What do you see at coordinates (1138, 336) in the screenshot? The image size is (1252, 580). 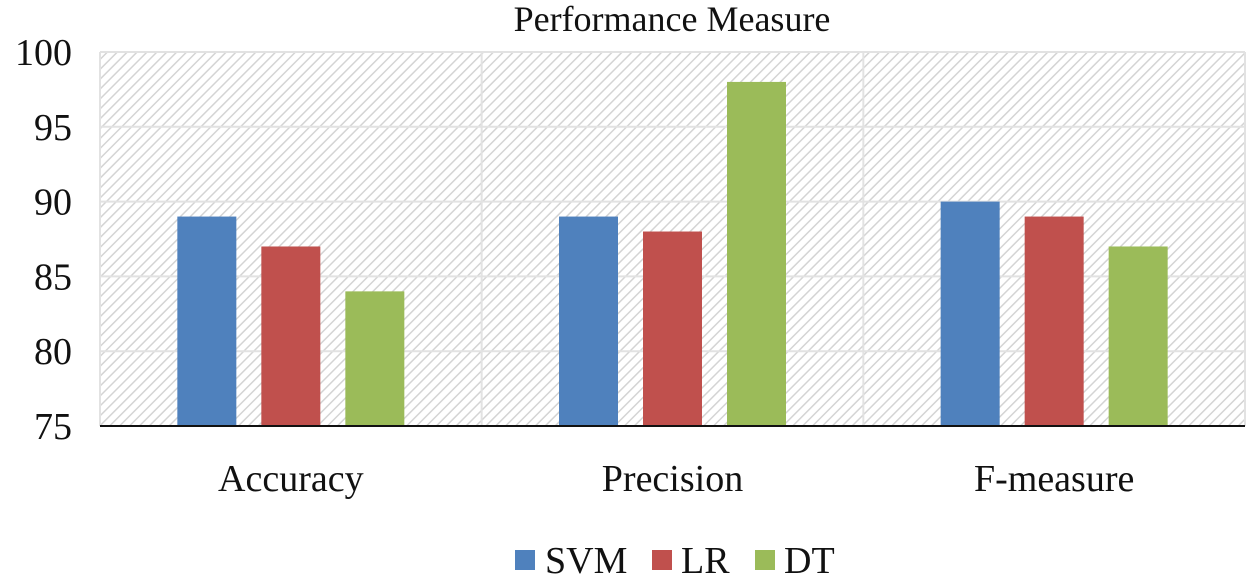 I see `bar-dt-f-measure` at bounding box center [1138, 336].